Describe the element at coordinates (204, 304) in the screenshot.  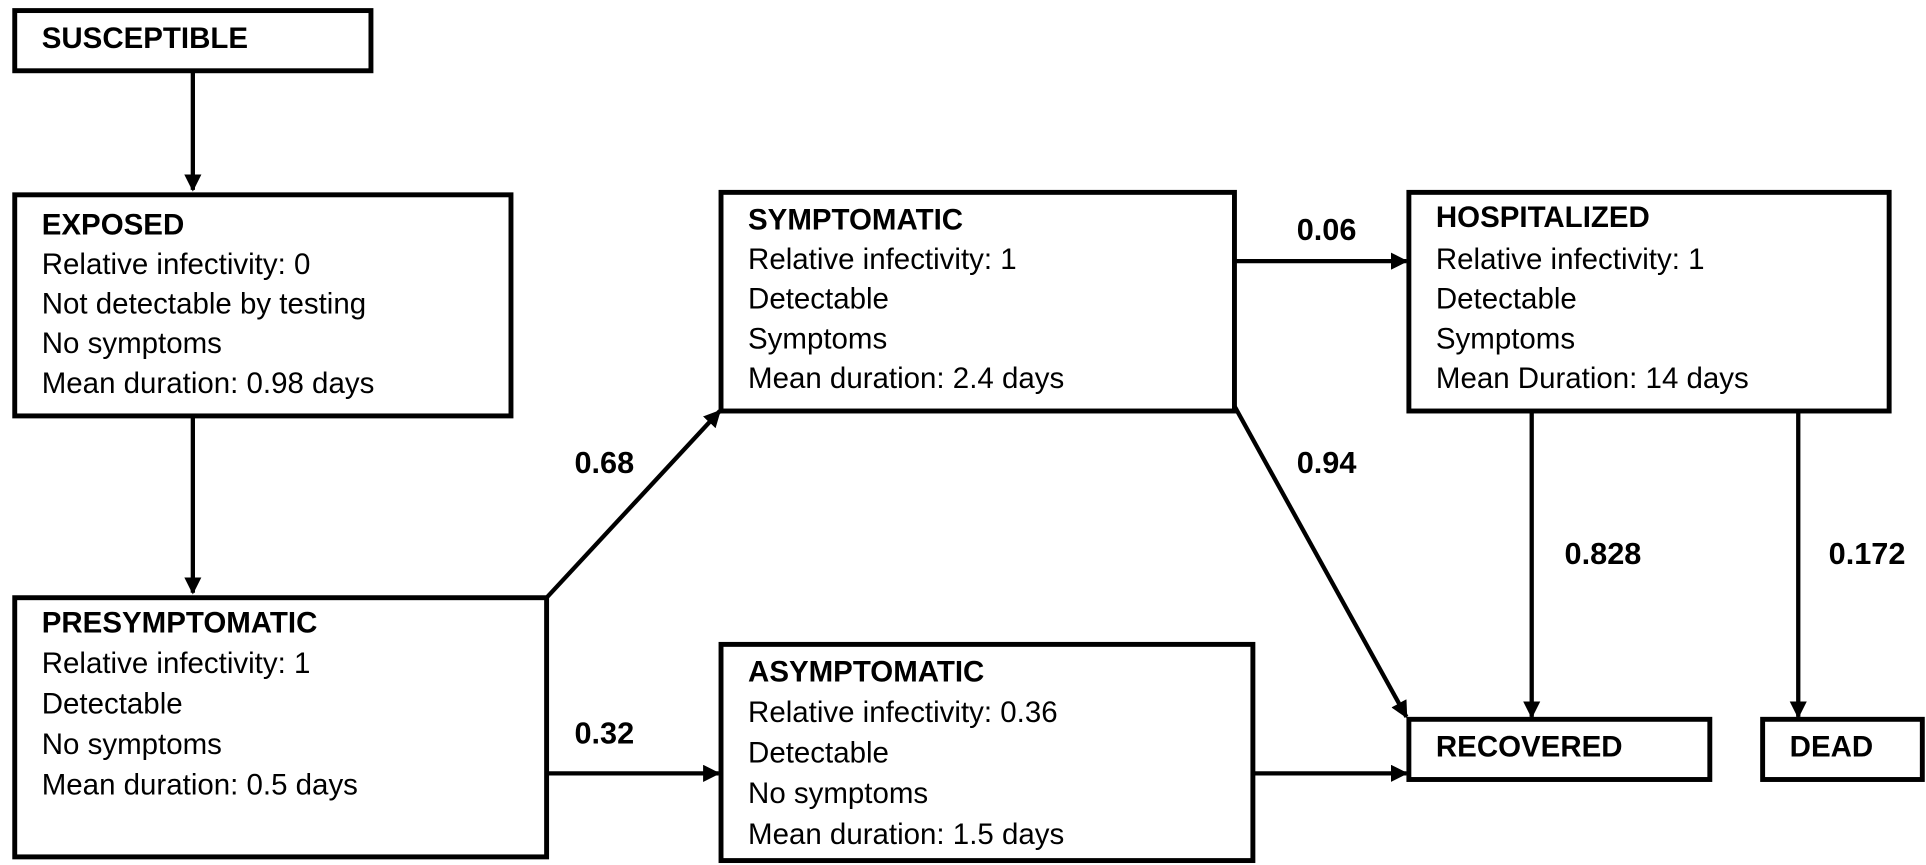
I see `node-line: Not detectable by testing` at that location.